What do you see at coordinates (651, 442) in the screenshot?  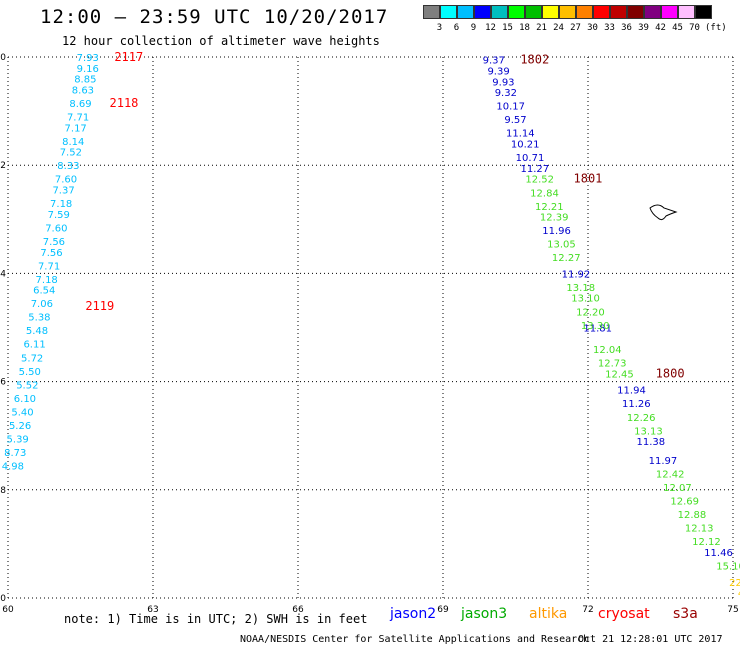 I see `wave-height-point: 11.38` at bounding box center [651, 442].